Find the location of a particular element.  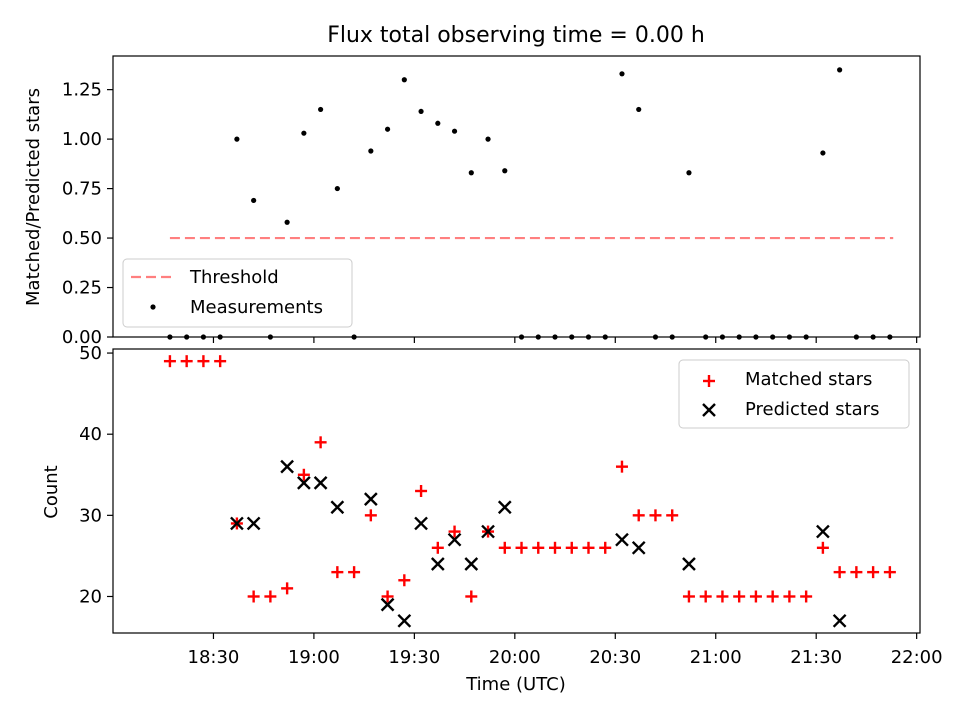

top-y-tick-label: 0.25 is located at coordinates (82, 288).